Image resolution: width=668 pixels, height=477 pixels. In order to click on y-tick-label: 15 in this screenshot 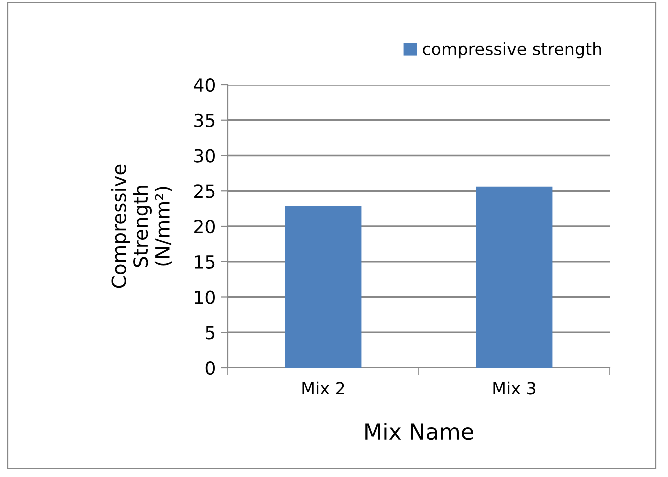, I will do `click(205, 262)`.